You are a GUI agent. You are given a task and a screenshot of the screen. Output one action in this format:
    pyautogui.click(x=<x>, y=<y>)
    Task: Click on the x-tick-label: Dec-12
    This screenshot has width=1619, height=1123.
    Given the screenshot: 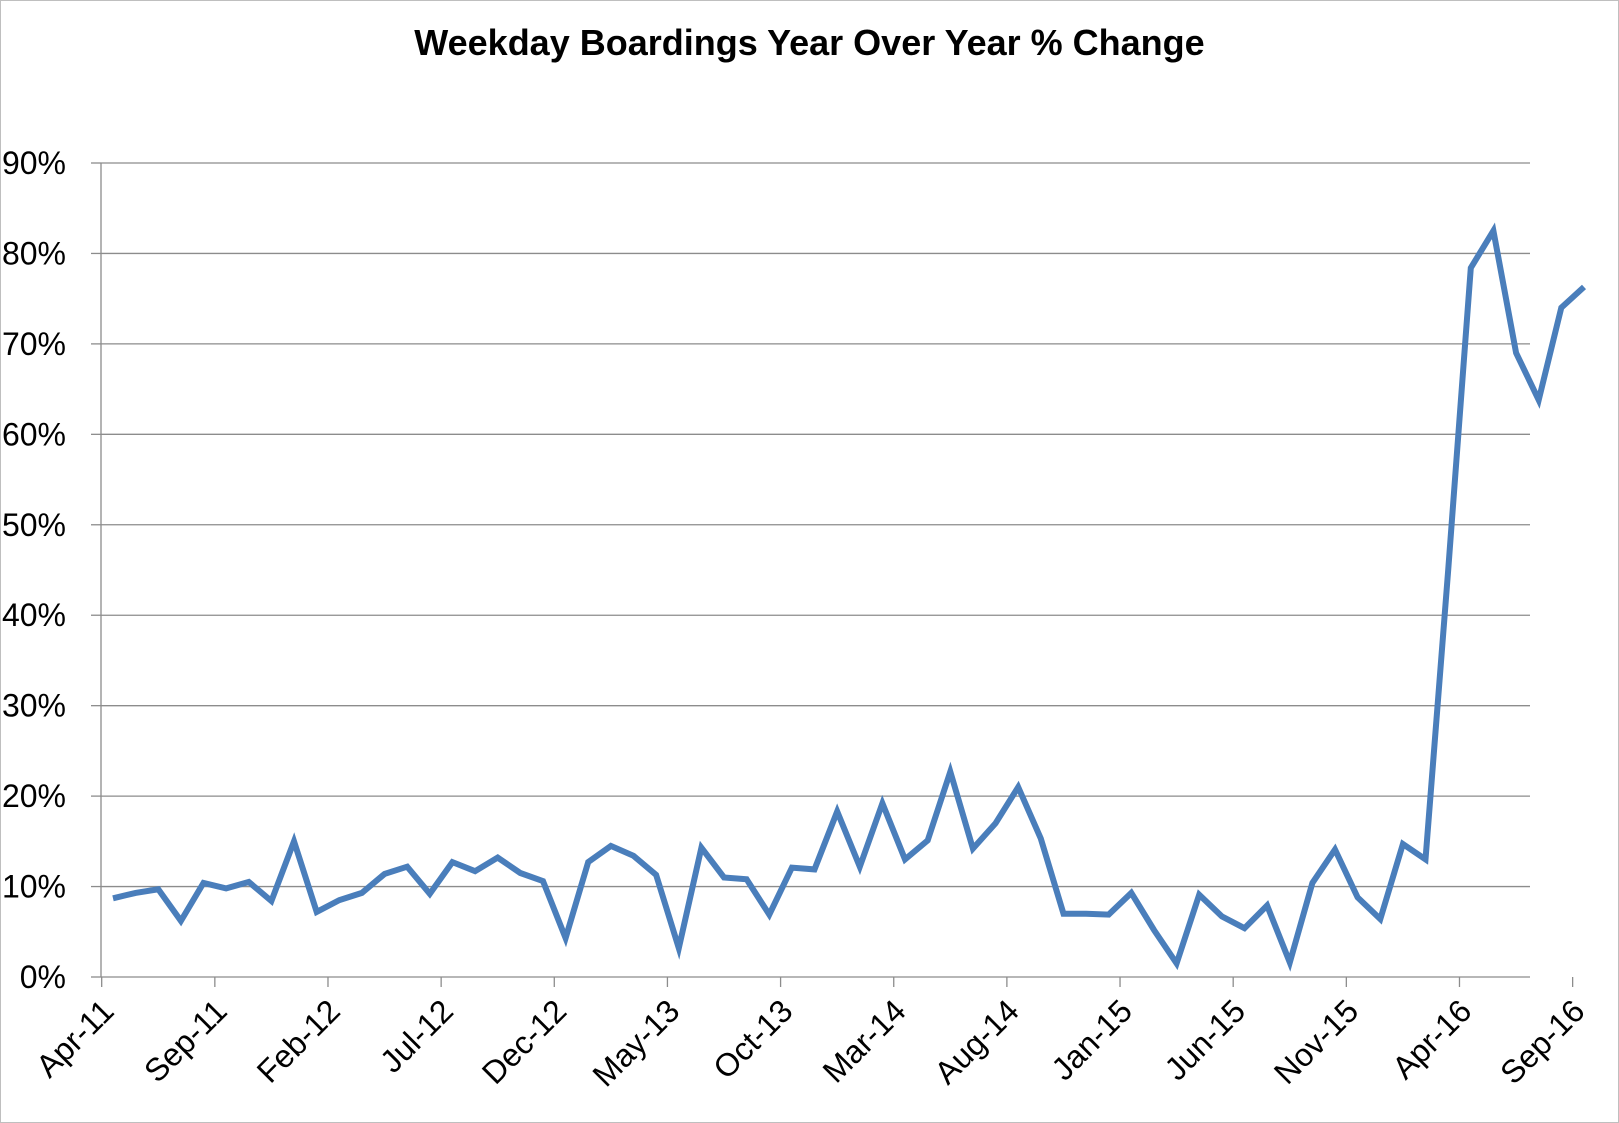 What is the action you would take?
    pyautogui.click(x=524, y=1041)
    